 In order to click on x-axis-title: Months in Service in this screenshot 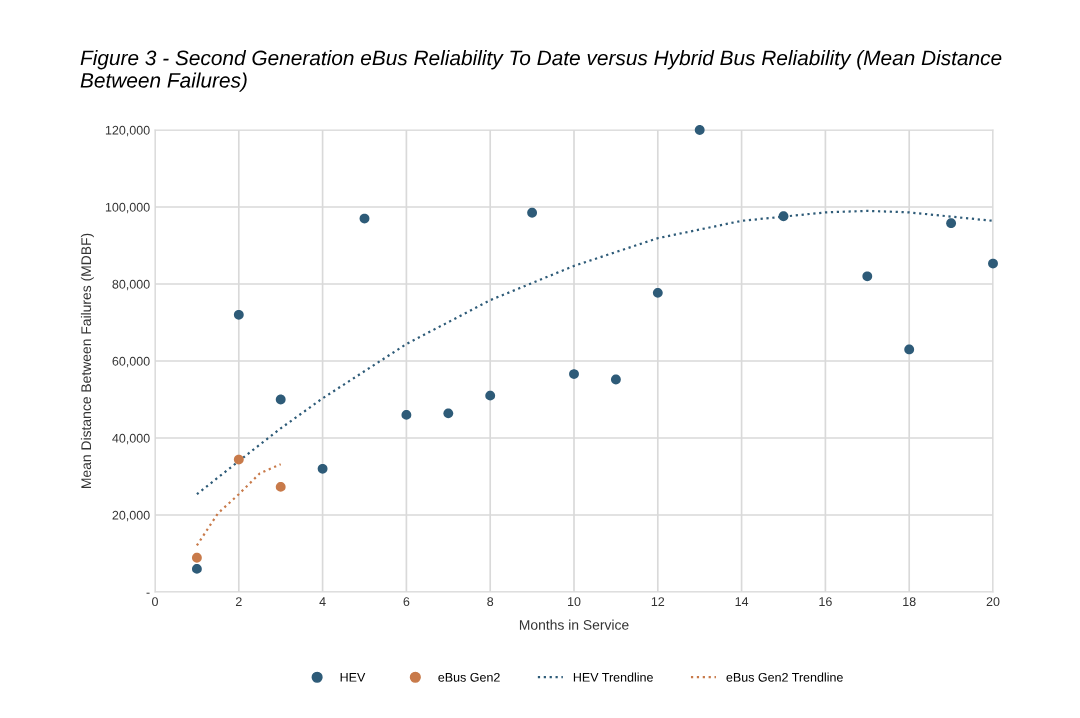, I will do `click(574, 624)`.